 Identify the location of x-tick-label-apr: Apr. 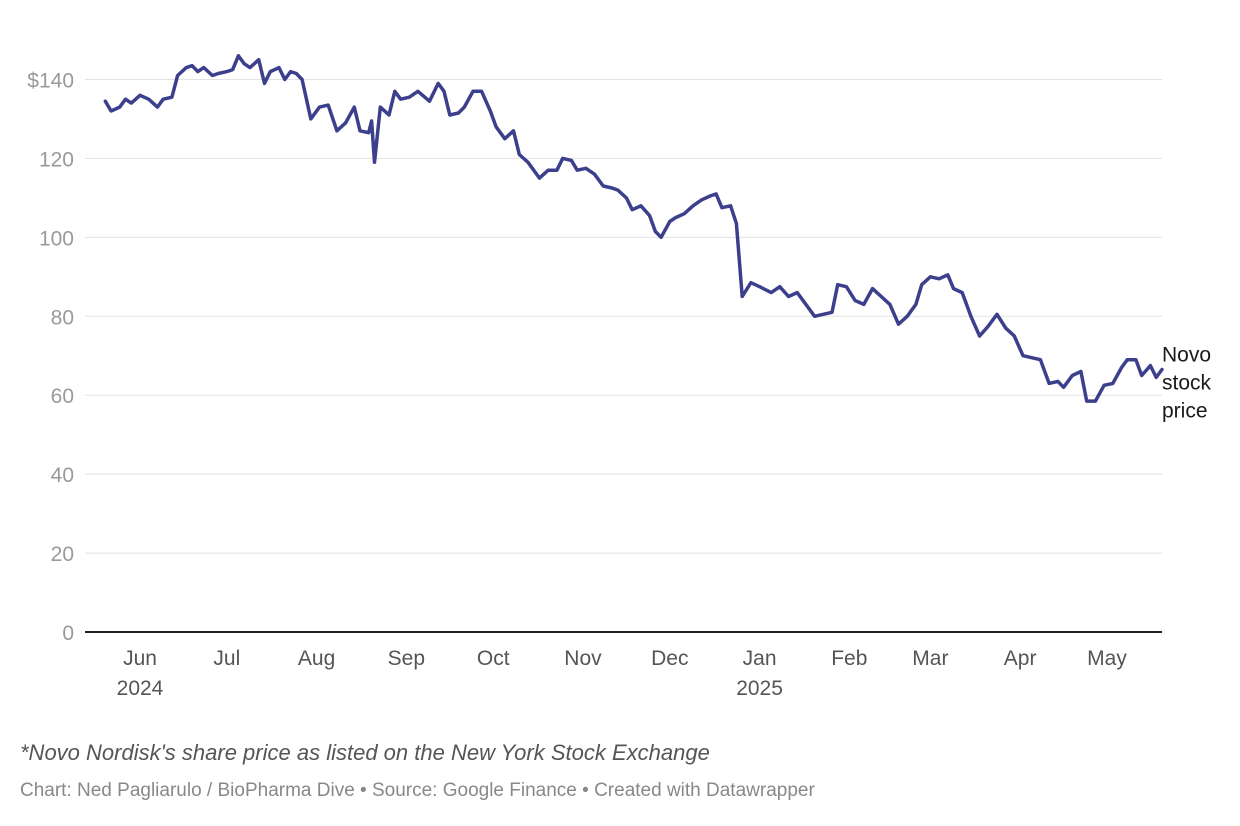
(1020, 658).